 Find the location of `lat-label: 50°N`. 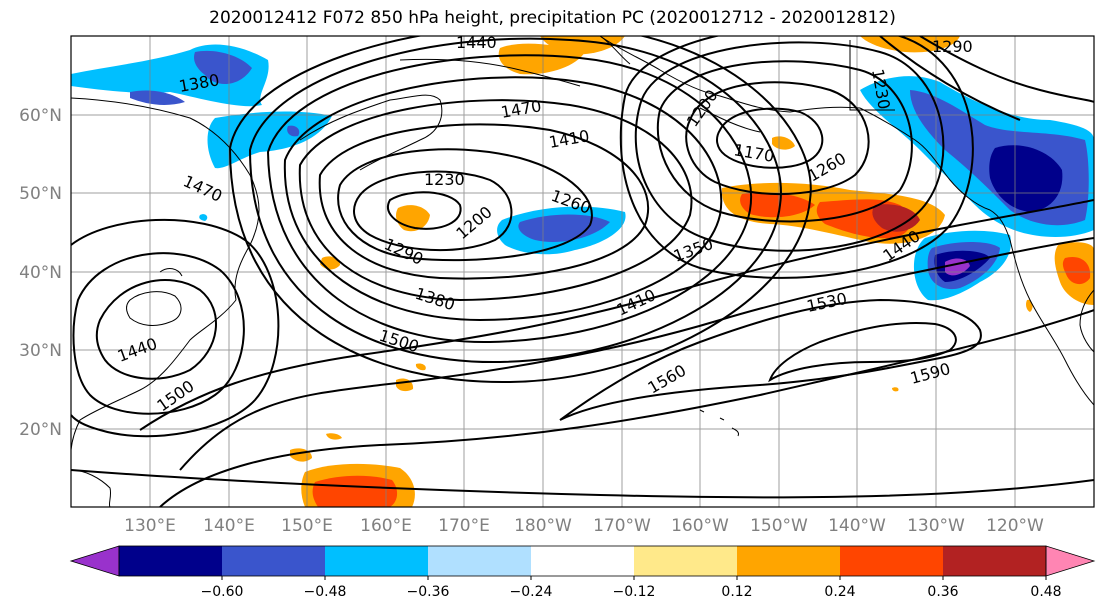

lat-label: 50°N is located at coordinates (40, 194).